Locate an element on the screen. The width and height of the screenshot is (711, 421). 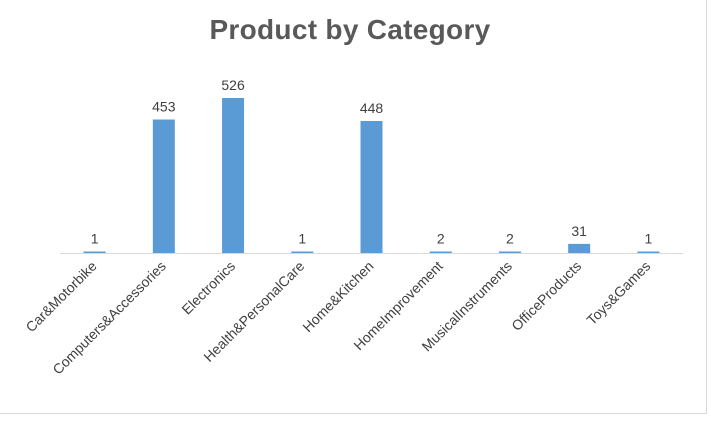
chart-title: Product by Category is located at coordinates (350, 29).